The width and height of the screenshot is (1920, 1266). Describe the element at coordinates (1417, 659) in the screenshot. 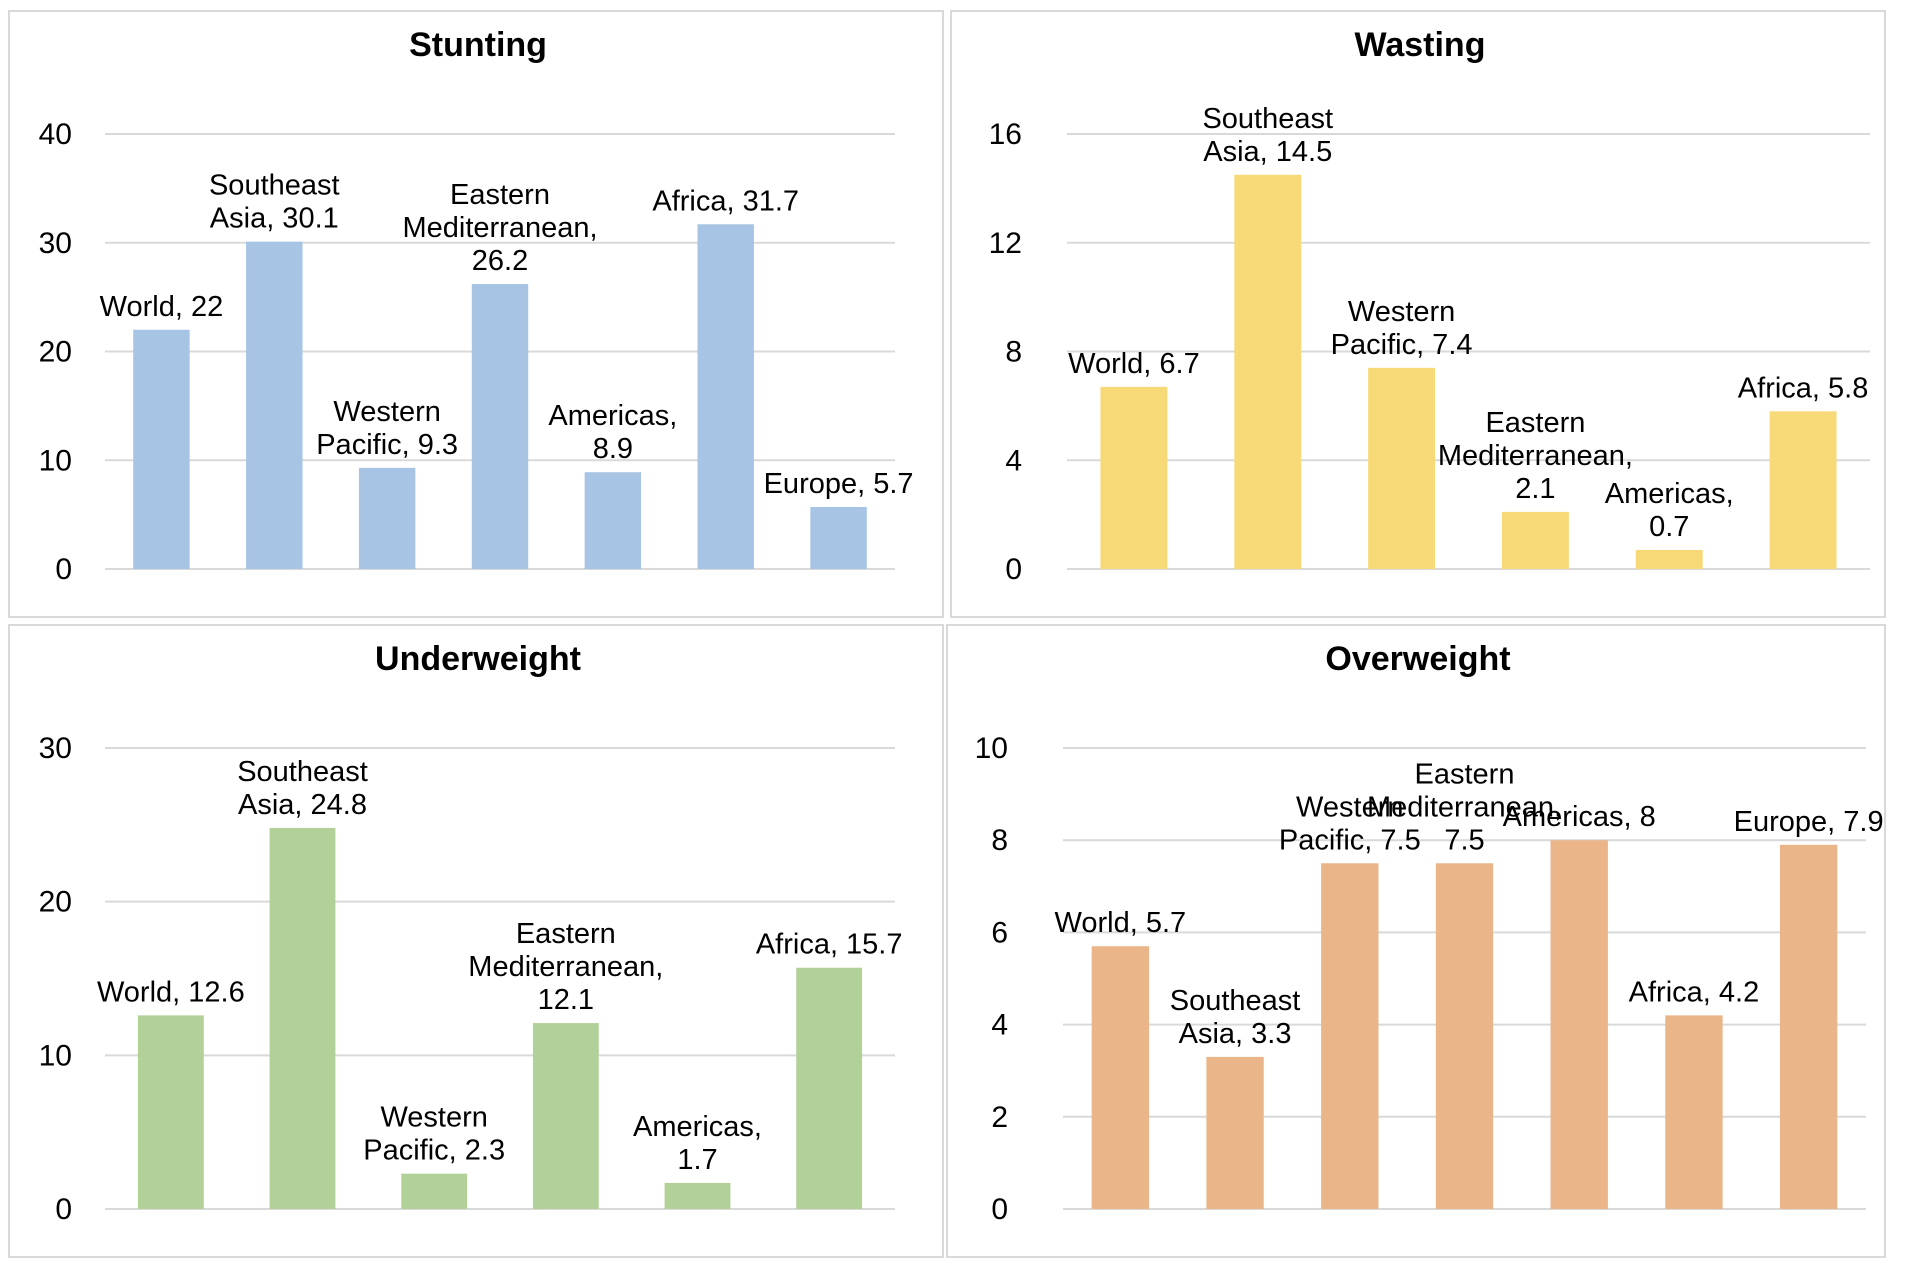

I see `chart-title: Overweight` at that location.